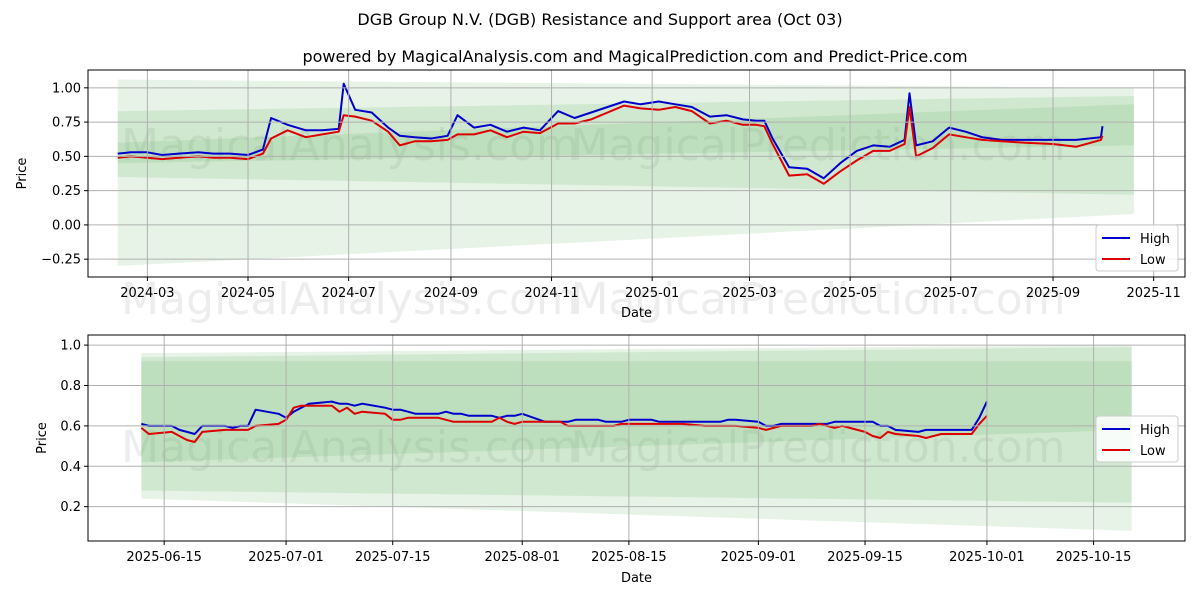 Image resolution: width=1200 pixels, height=600 pixels. What do you see at coordinates (522, 557) in the screenshot?
I see `x-tick-label: 2025-08-01` at bounding box center [522, 557].